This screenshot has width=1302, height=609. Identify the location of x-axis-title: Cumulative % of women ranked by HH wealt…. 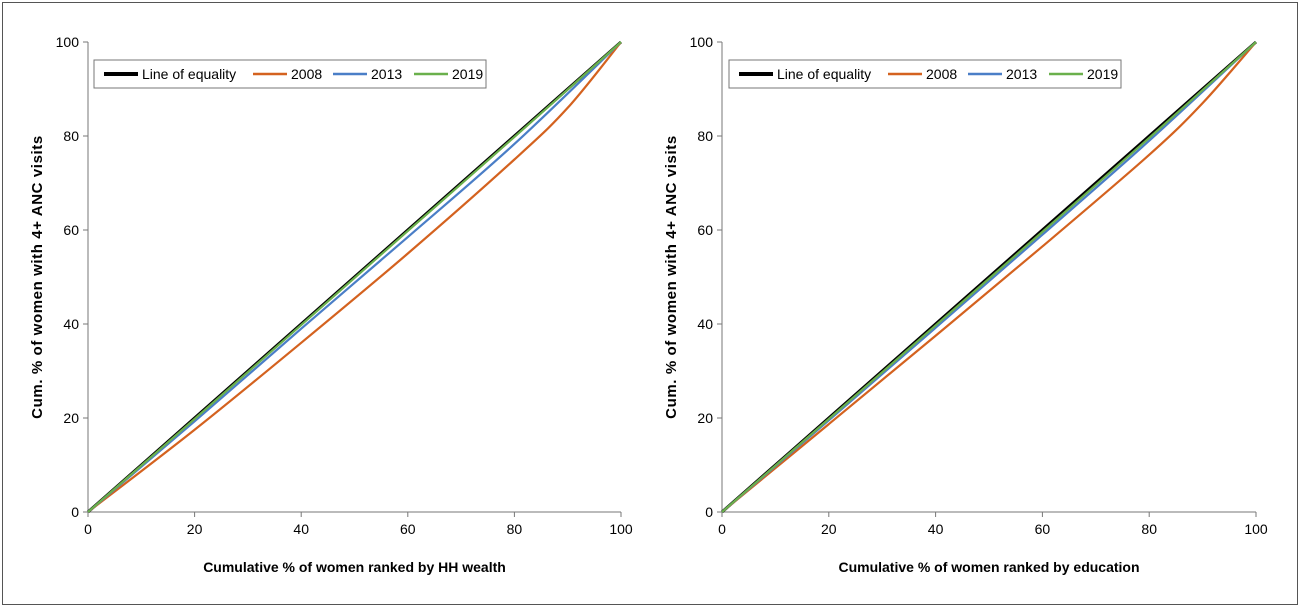
(354, 567).